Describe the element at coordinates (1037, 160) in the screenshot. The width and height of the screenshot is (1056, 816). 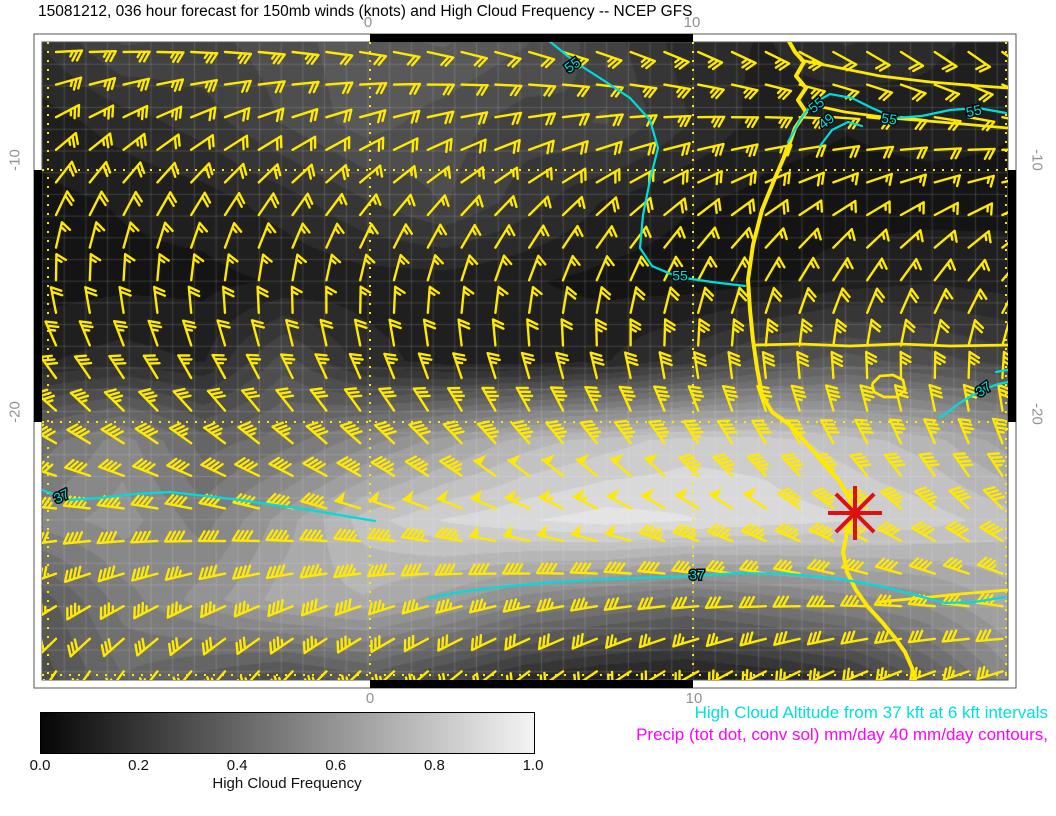
I see `axis-label-right: -10` at that location.